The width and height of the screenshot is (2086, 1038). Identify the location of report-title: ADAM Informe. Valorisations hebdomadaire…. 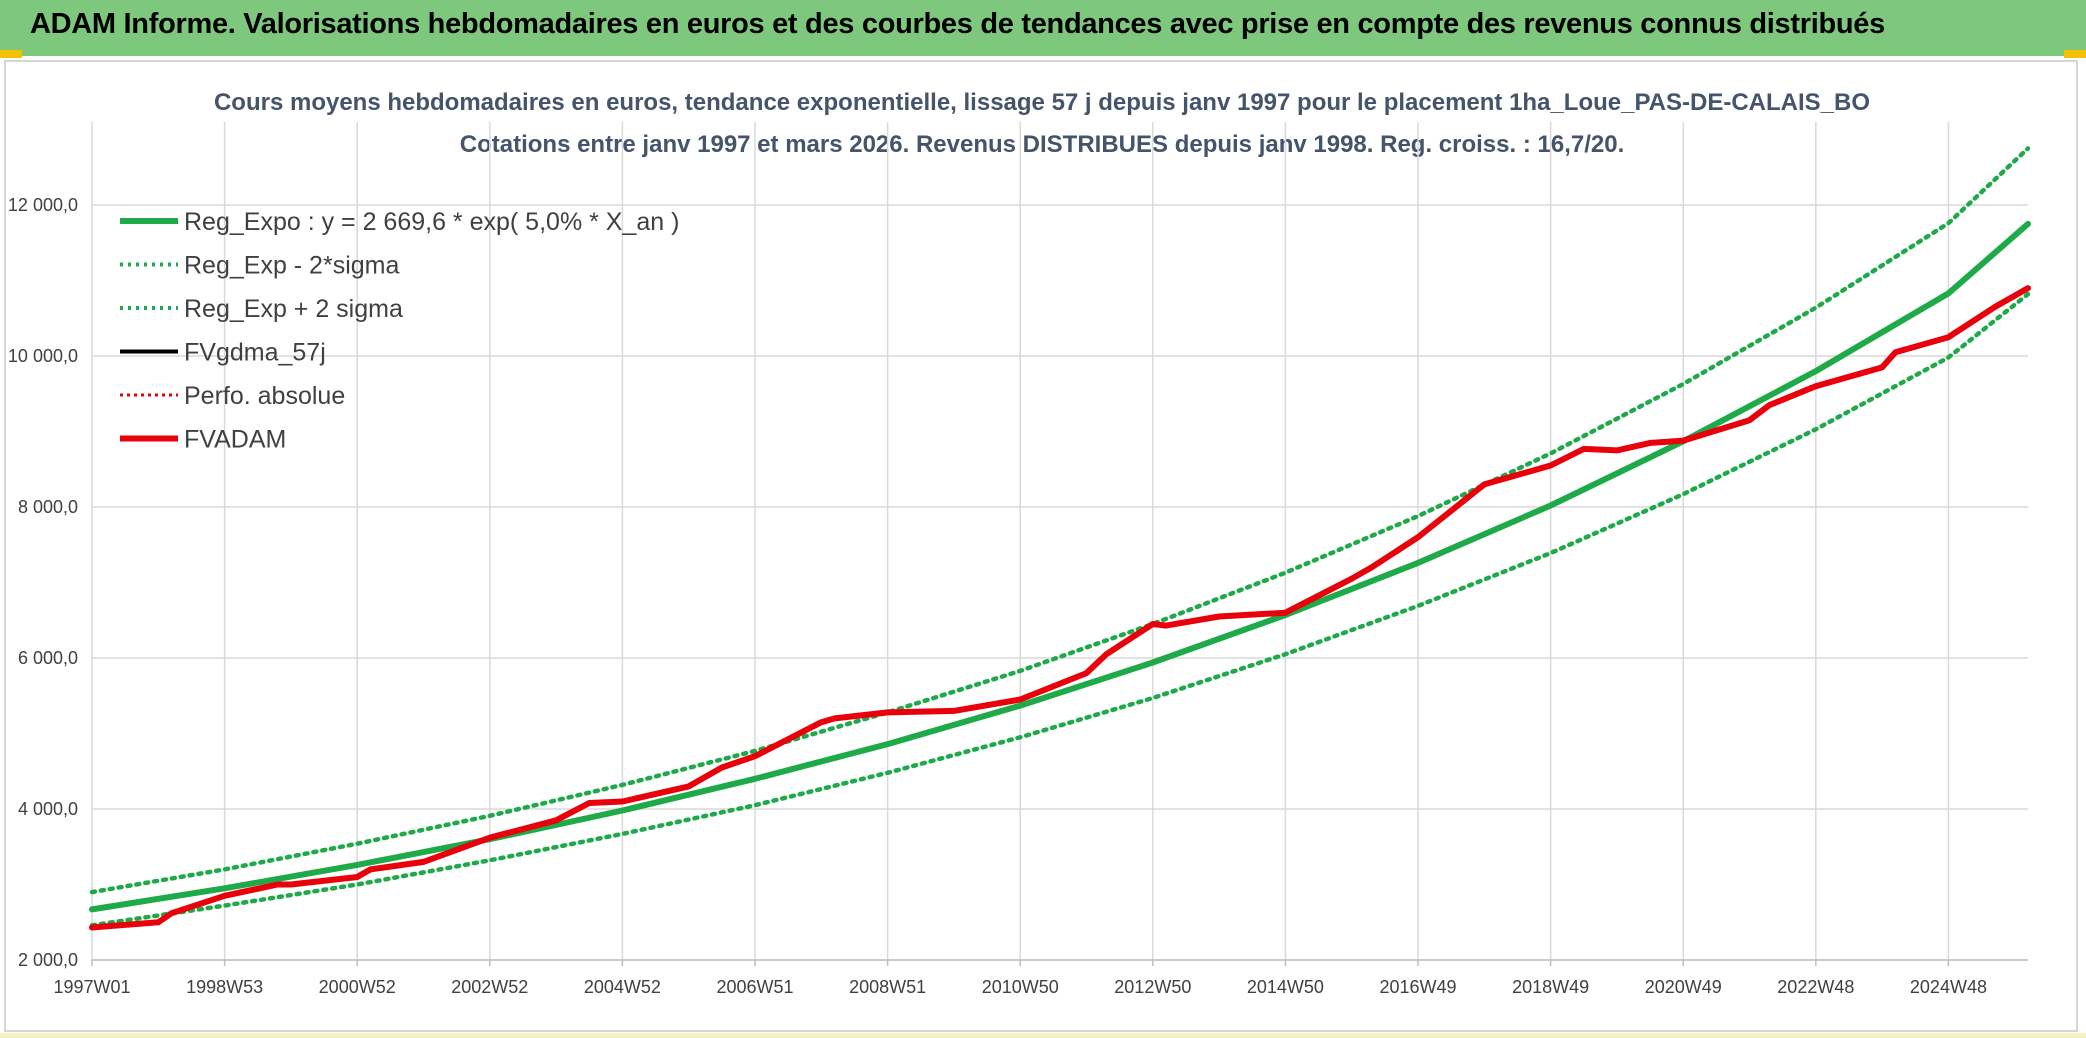
(957, 24).